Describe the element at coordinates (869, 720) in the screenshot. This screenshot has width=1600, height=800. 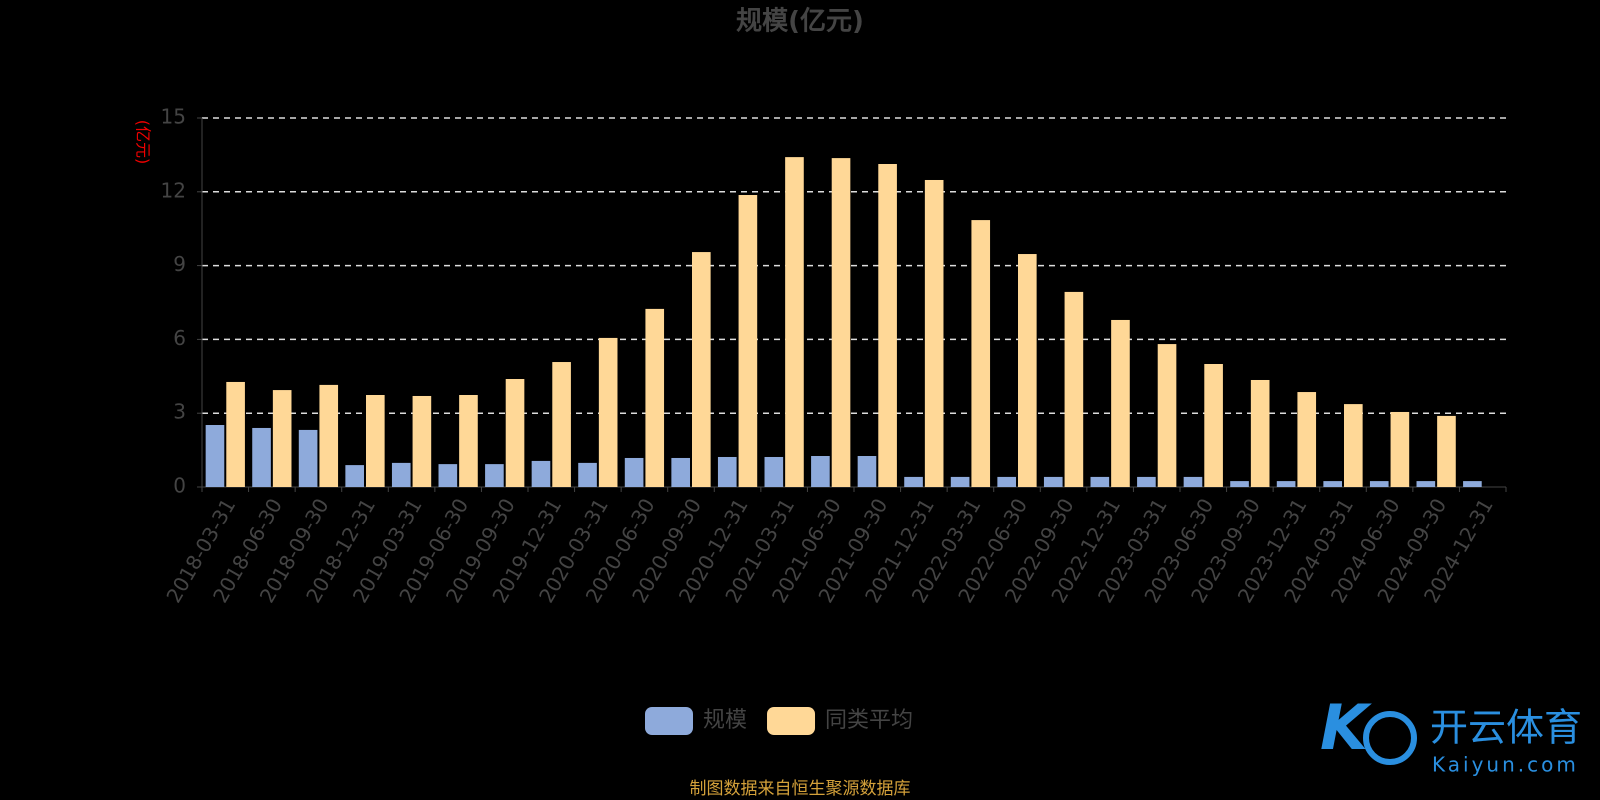
I see `legend-label: 同类平均` at that location.